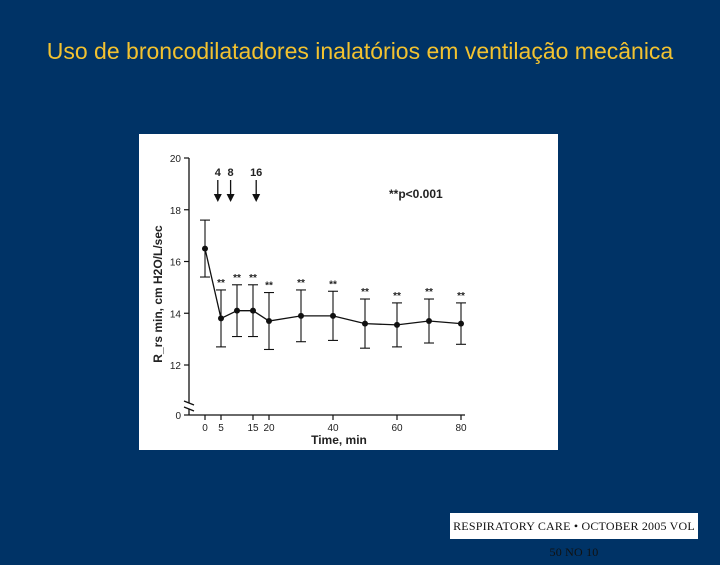  I want to click on series-rrs: ** ** ** ** ** ** ** ** ** **, so click(333, 285).